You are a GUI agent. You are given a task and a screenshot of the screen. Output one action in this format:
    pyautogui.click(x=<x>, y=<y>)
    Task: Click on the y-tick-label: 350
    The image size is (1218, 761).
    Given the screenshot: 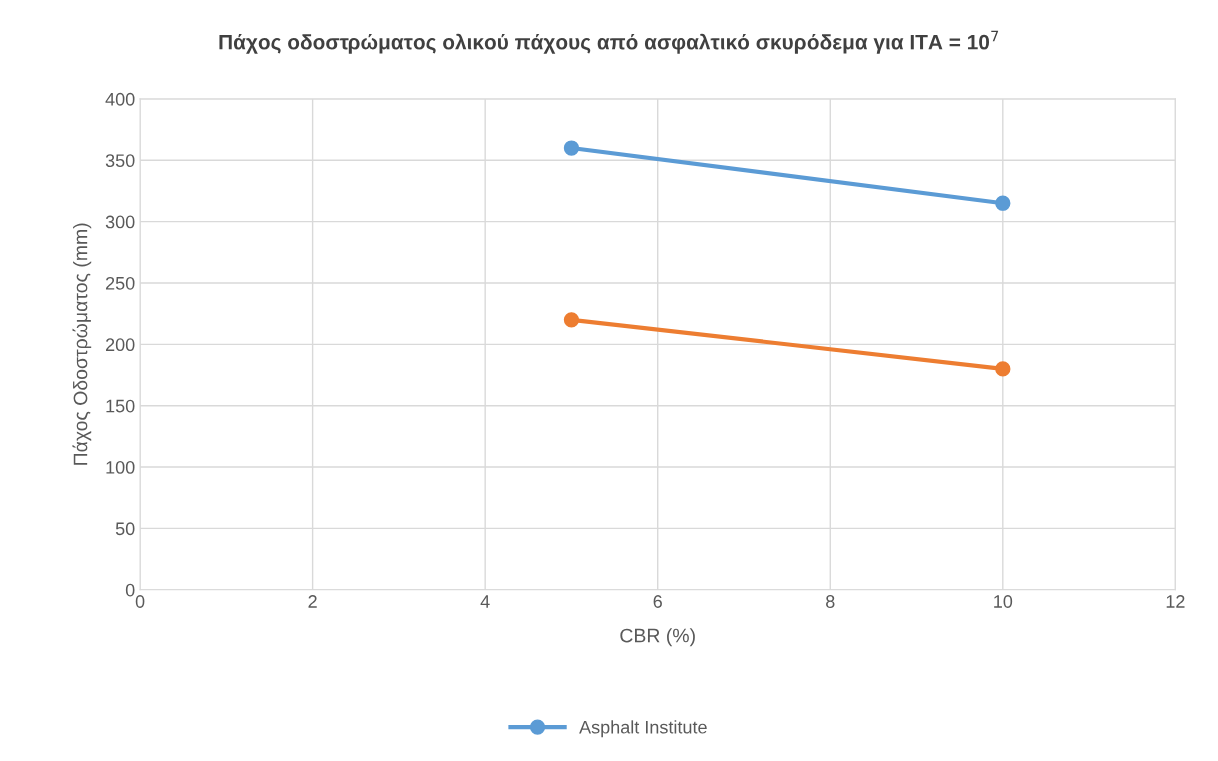 What is the action you would take?
    pyautogui.click(x=120, y=161)
    